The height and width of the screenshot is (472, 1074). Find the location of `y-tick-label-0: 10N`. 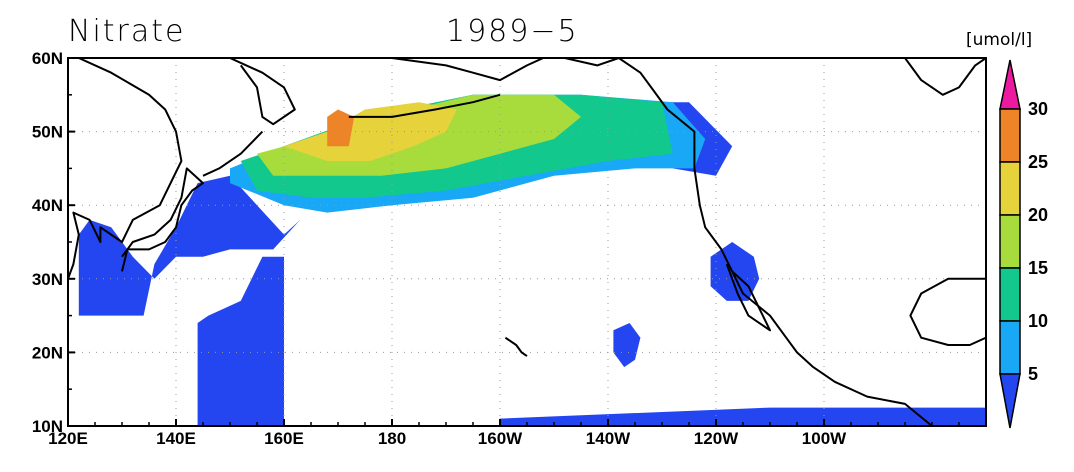

y-tick-label-0: 10N is located at coordinates (47, 426).